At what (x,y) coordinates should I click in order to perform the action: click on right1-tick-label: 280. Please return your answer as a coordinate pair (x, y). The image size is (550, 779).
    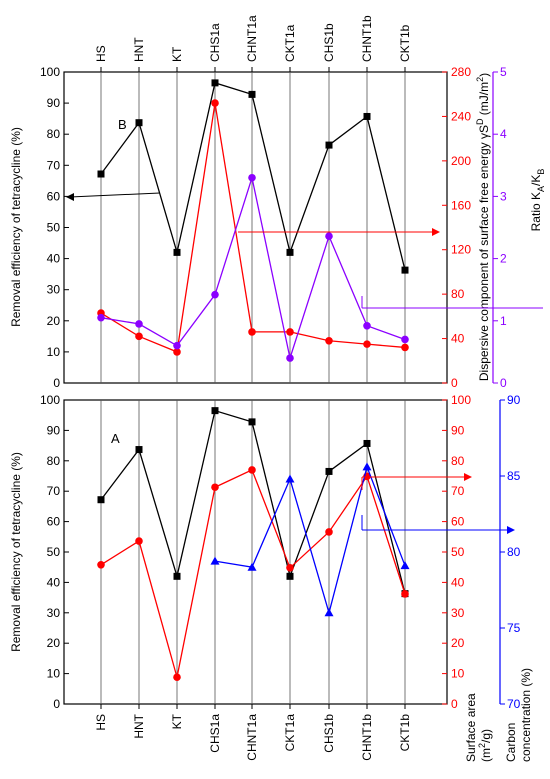
    Looking at the image, I should click on (461, 72).